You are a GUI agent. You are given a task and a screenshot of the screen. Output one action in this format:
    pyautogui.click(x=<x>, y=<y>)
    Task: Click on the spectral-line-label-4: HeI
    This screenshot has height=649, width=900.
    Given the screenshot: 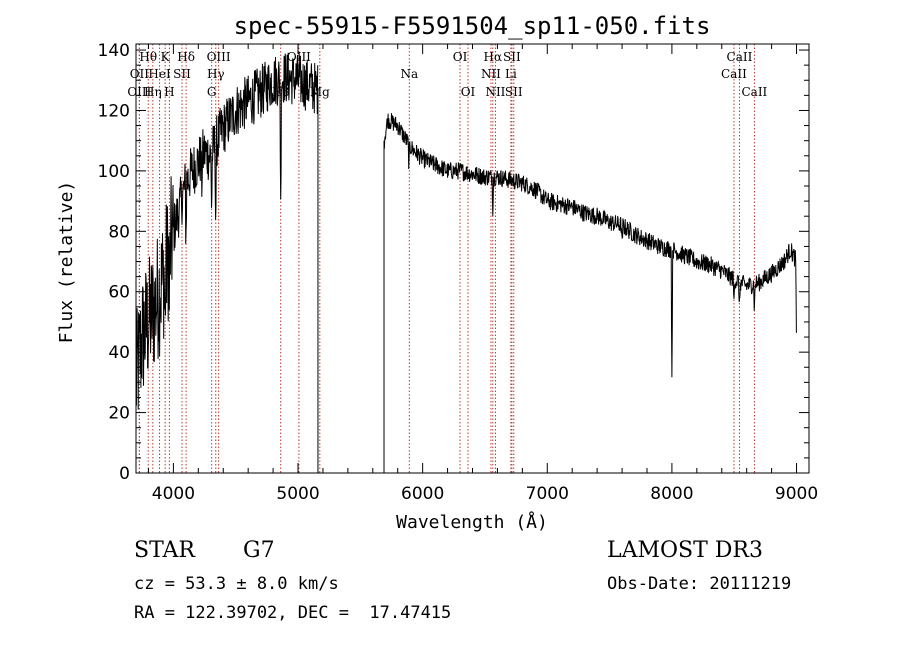 What is the action you would take?
    pyautogui.click(x=159, y=74)
    